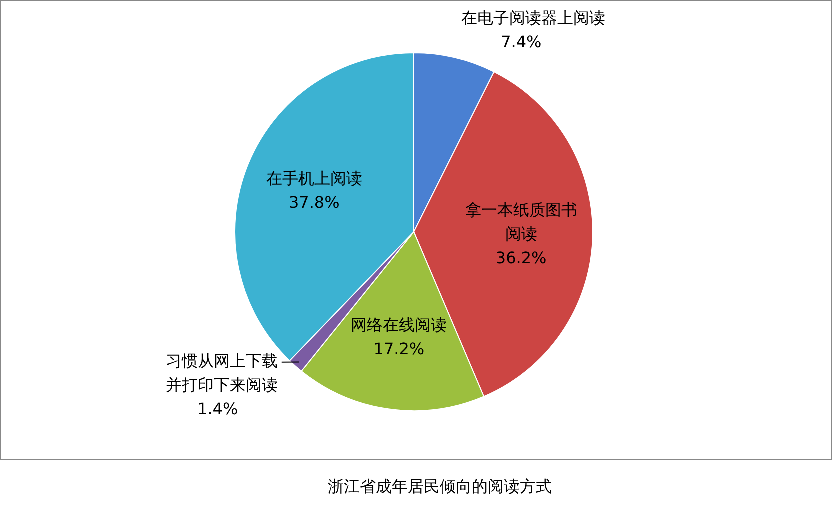  Describe the element at coordinates (314, 178) in the screenshot. I see `slice-label: 在手机上阅读` at that location.